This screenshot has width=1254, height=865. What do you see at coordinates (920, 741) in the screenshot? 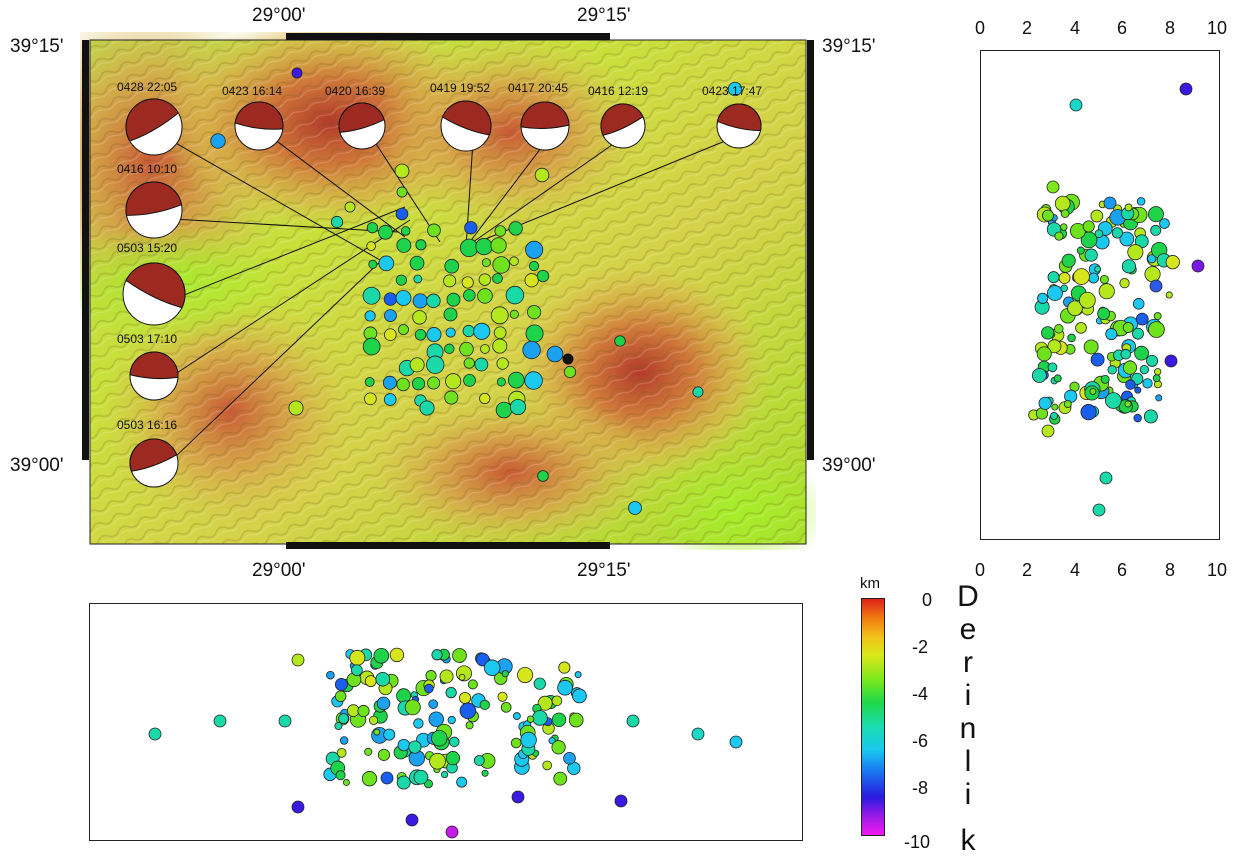
I see `colorbar-tick: -6` at bounding box center [920, 741].